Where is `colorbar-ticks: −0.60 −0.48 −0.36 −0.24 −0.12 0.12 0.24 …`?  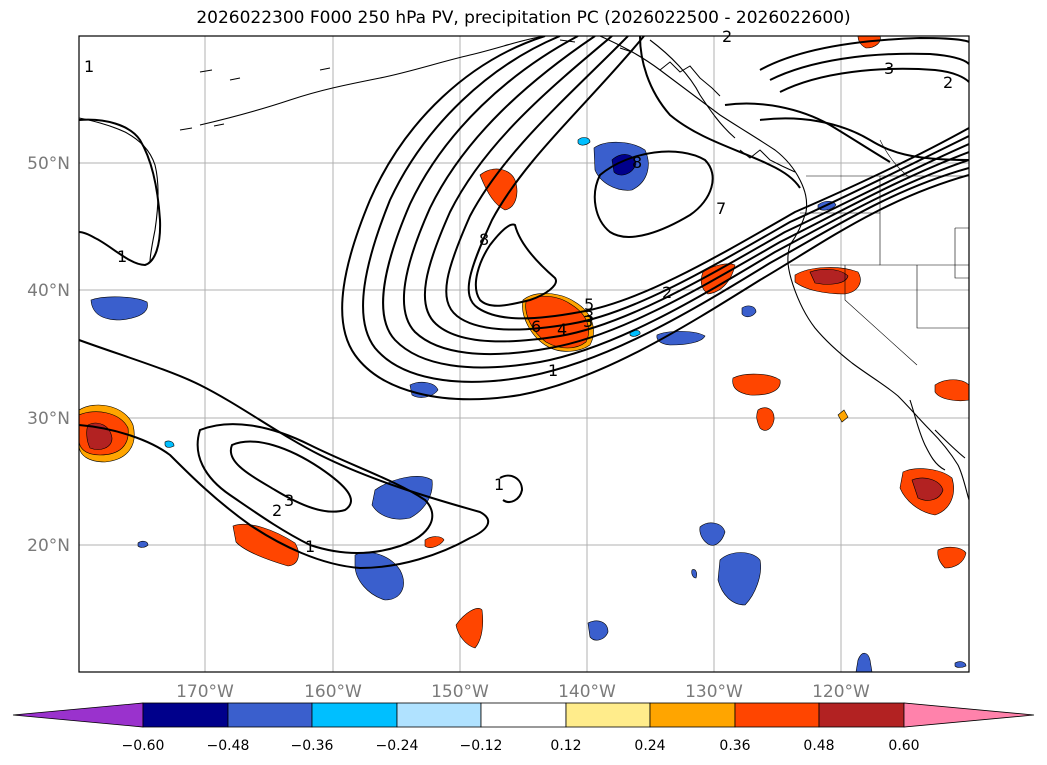 colorbar-ticks: −0.60 −0.48 −0.36 −0.24 −0.12 0.12 0.24 … is located at coordinates (521, 746).